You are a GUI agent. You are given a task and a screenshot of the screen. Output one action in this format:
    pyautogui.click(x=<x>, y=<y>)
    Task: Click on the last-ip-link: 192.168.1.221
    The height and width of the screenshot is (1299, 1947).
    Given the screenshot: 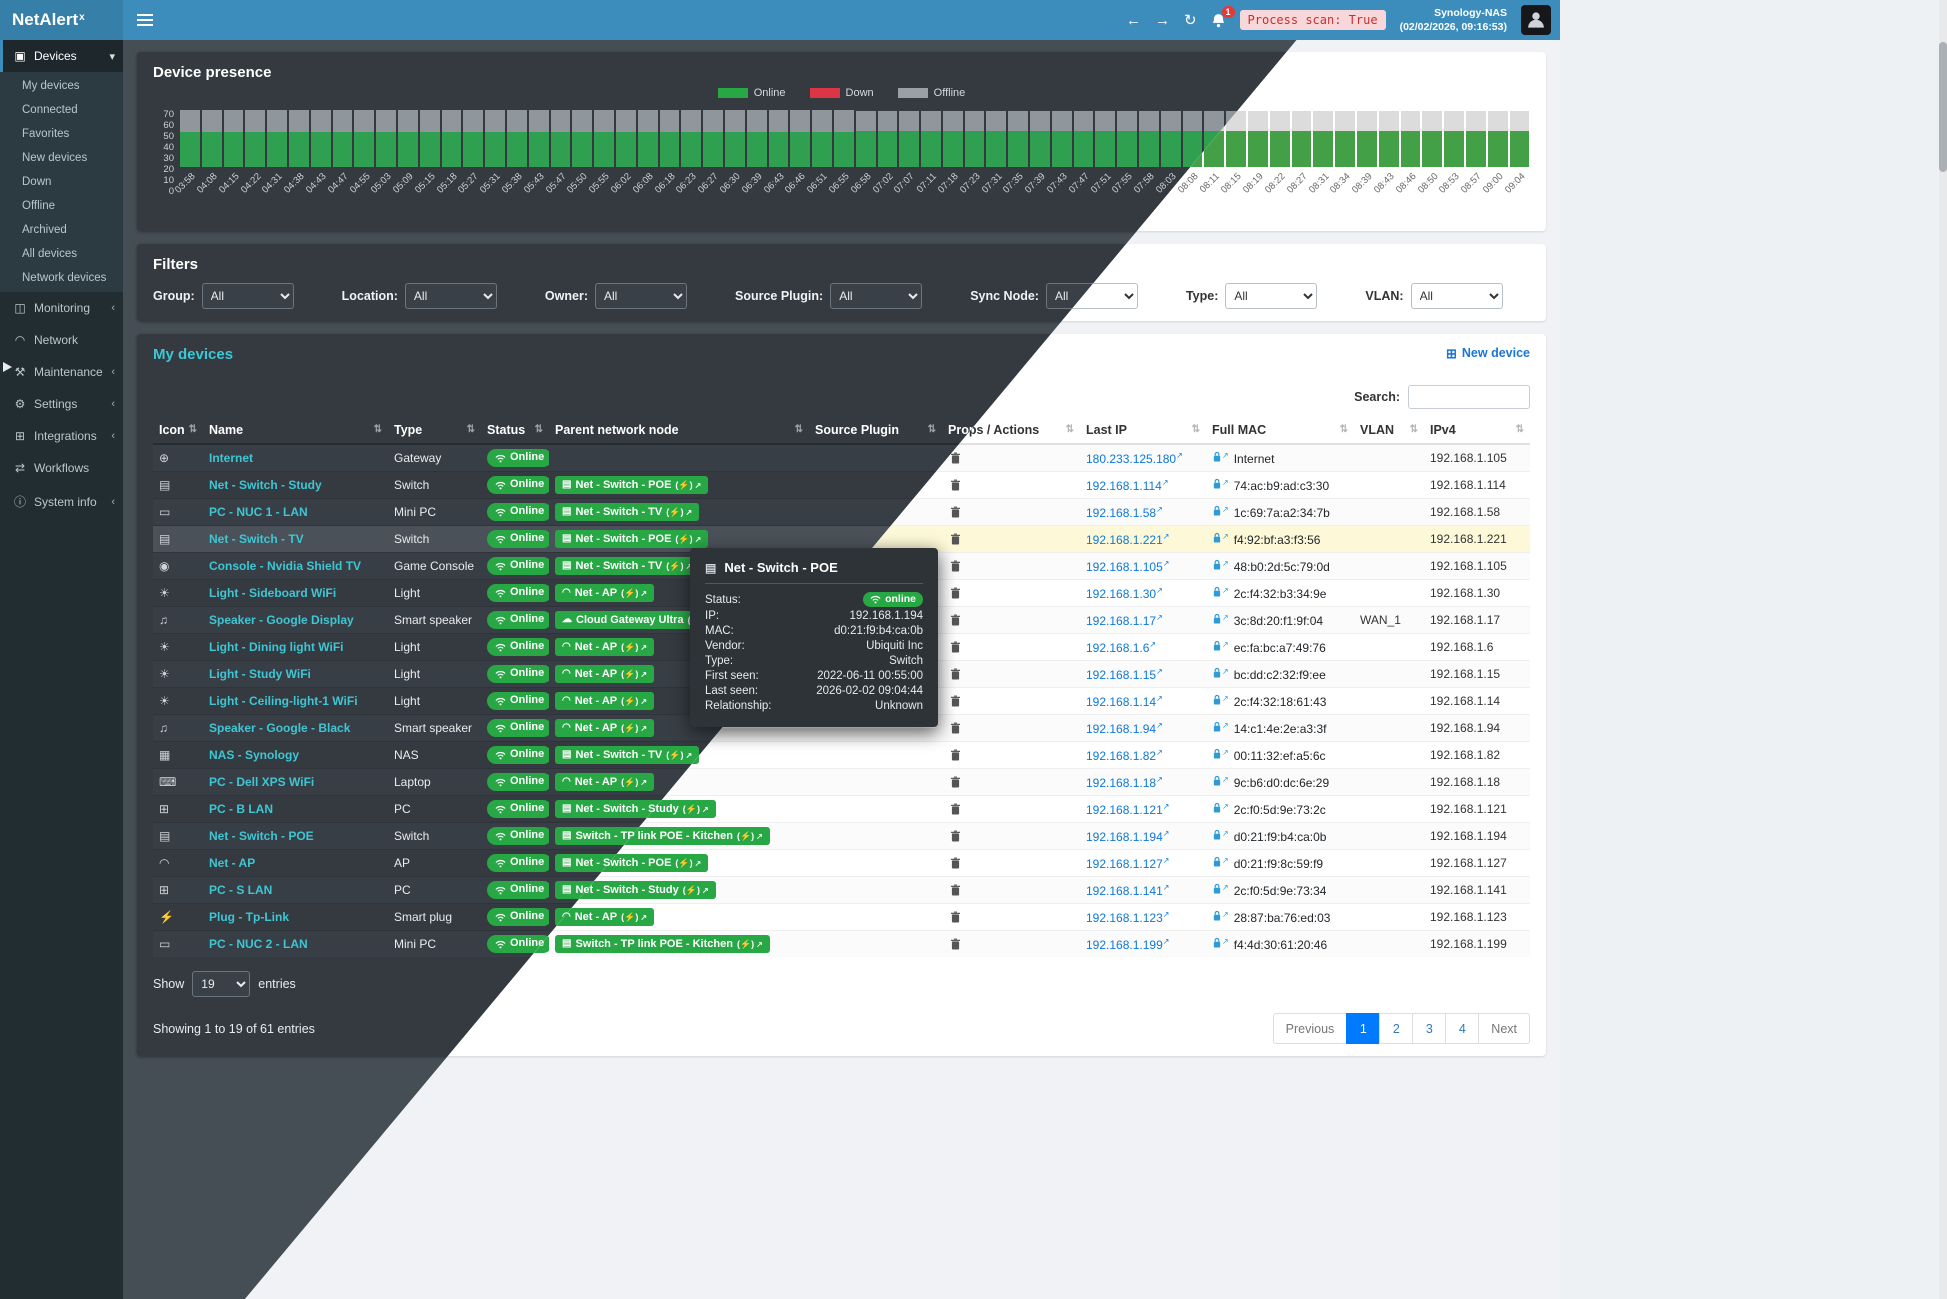 What is the action you would take?
    pyautogui.click(x=1124, y=539)
    